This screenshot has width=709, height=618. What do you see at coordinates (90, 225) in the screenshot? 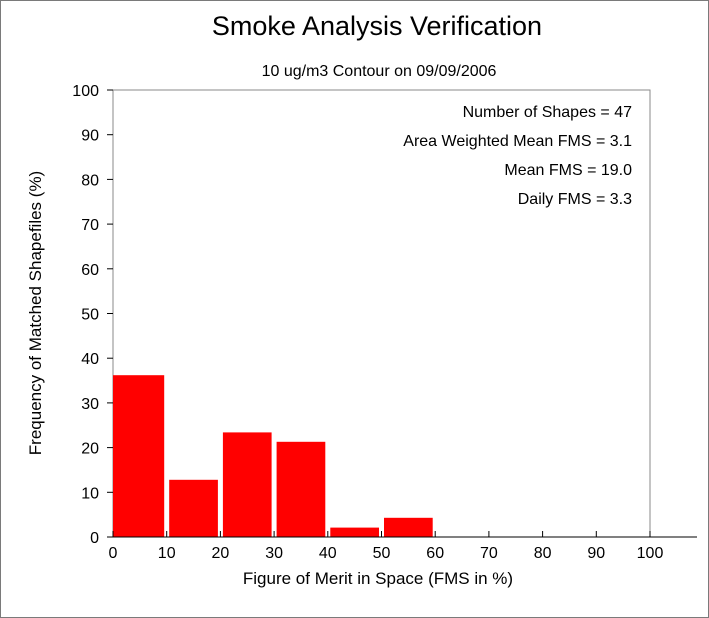
I see `y-tick-label: 70` at bounding box center [90, 225].